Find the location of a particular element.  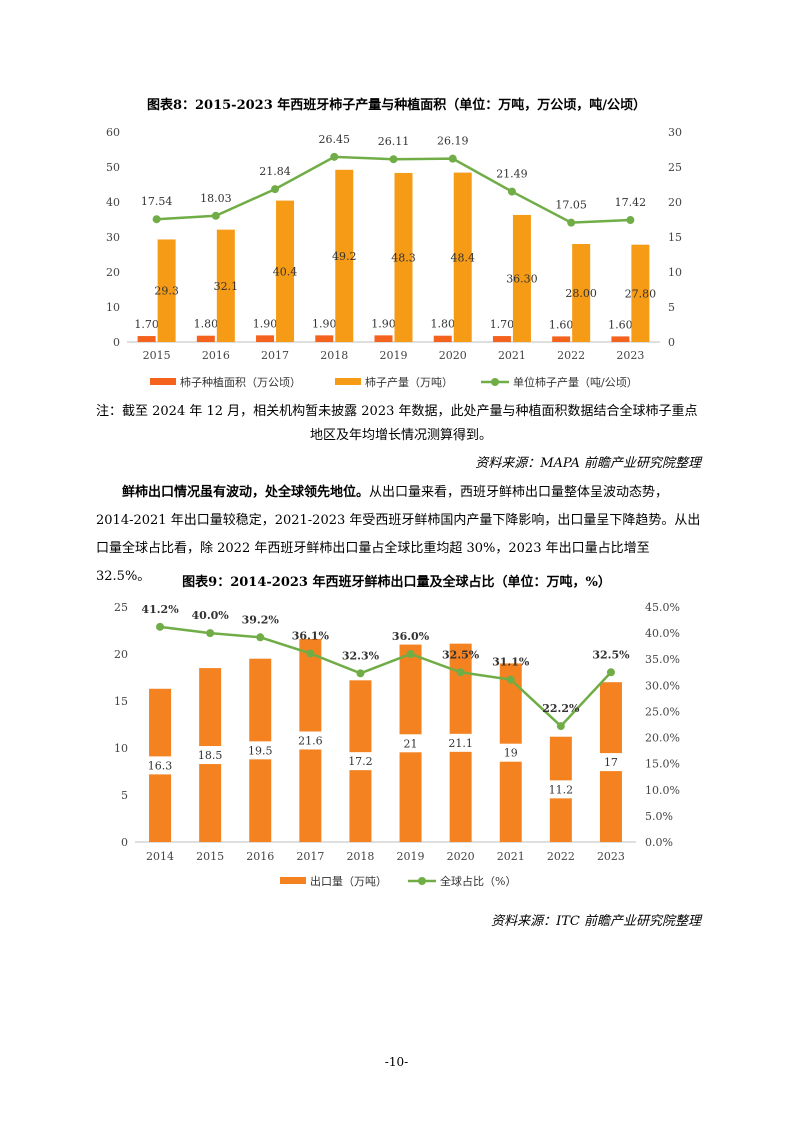

legend-area-swatch is located at coordinates (163, 381).